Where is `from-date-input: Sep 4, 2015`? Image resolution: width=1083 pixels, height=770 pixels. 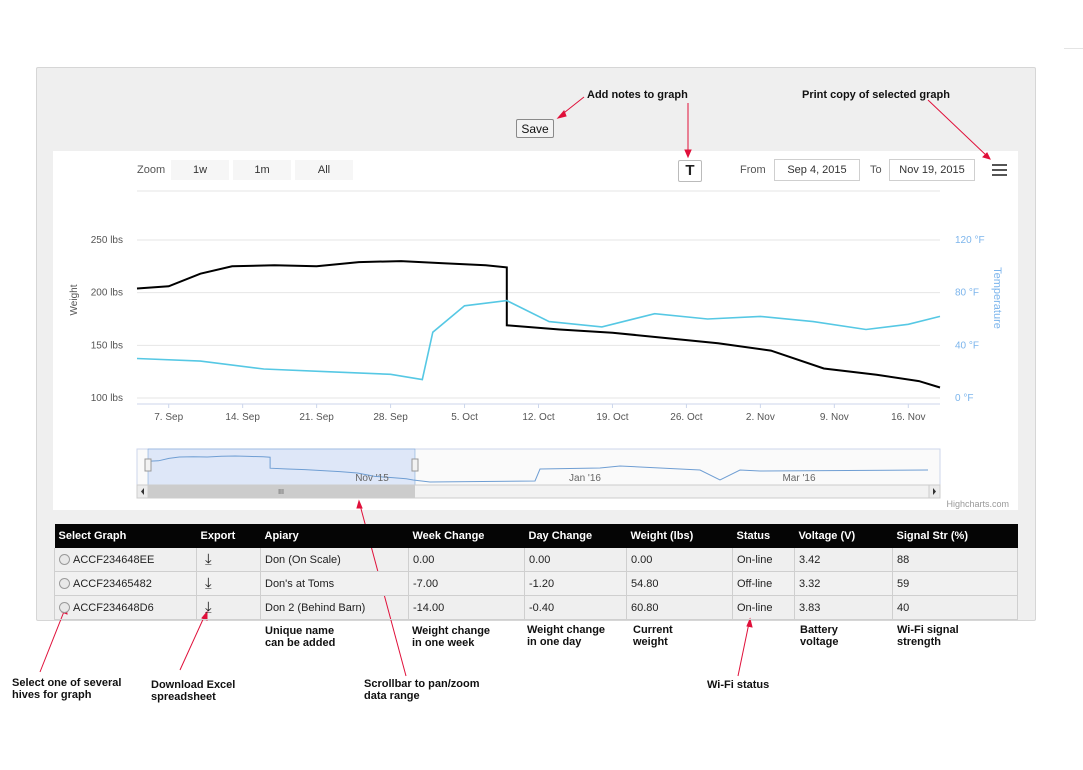 from-date-input: Sep 4, 2015 is located at coordinates (817, 170).